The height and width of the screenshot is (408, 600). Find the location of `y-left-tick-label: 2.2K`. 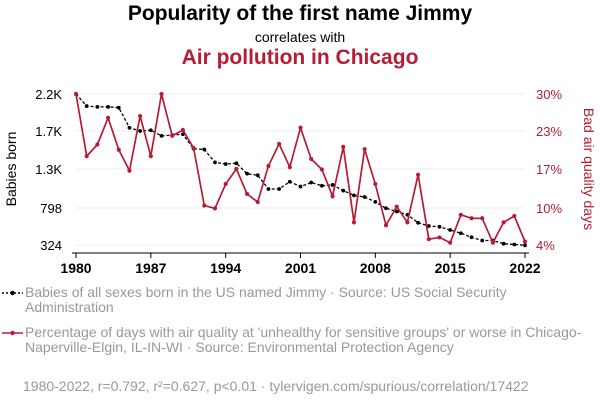

y-left-tick-label: 2.2K is located at coordinates (48, 94).